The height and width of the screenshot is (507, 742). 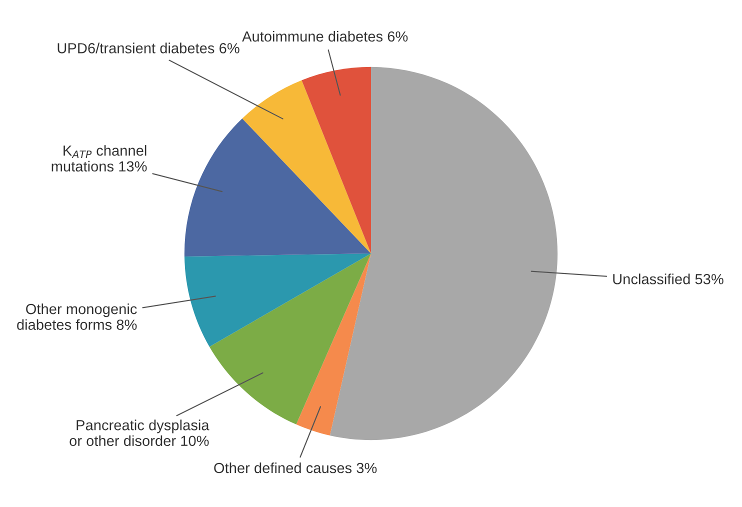 I want to click on slice-label: Other defined causes 3%, so click(x=295, y=468).